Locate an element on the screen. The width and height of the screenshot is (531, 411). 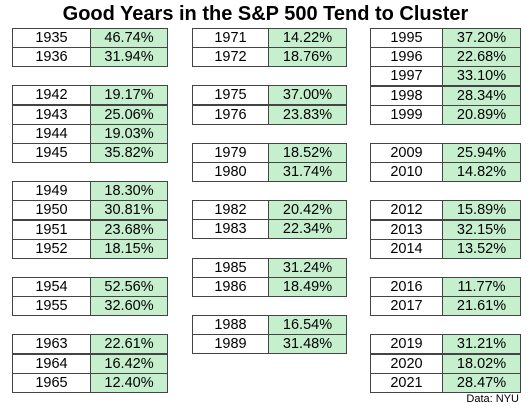
return-cell: 21.61% is located at coordinates (481, 306).